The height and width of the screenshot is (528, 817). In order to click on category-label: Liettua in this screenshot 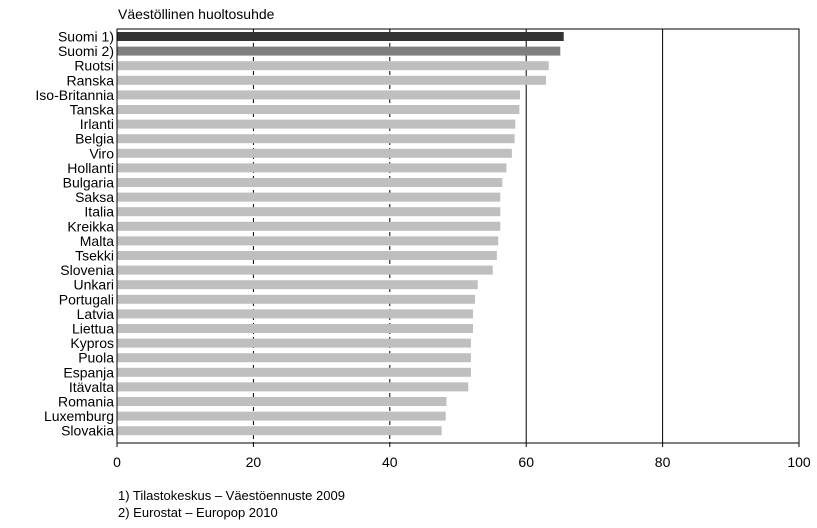, I will do `click(93, 329)`.